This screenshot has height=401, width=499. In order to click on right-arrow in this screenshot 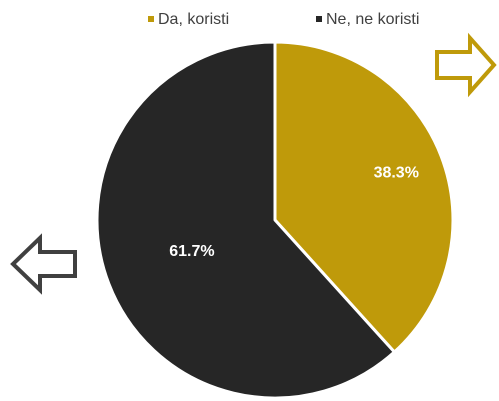, I will do `click(466, 65)`.